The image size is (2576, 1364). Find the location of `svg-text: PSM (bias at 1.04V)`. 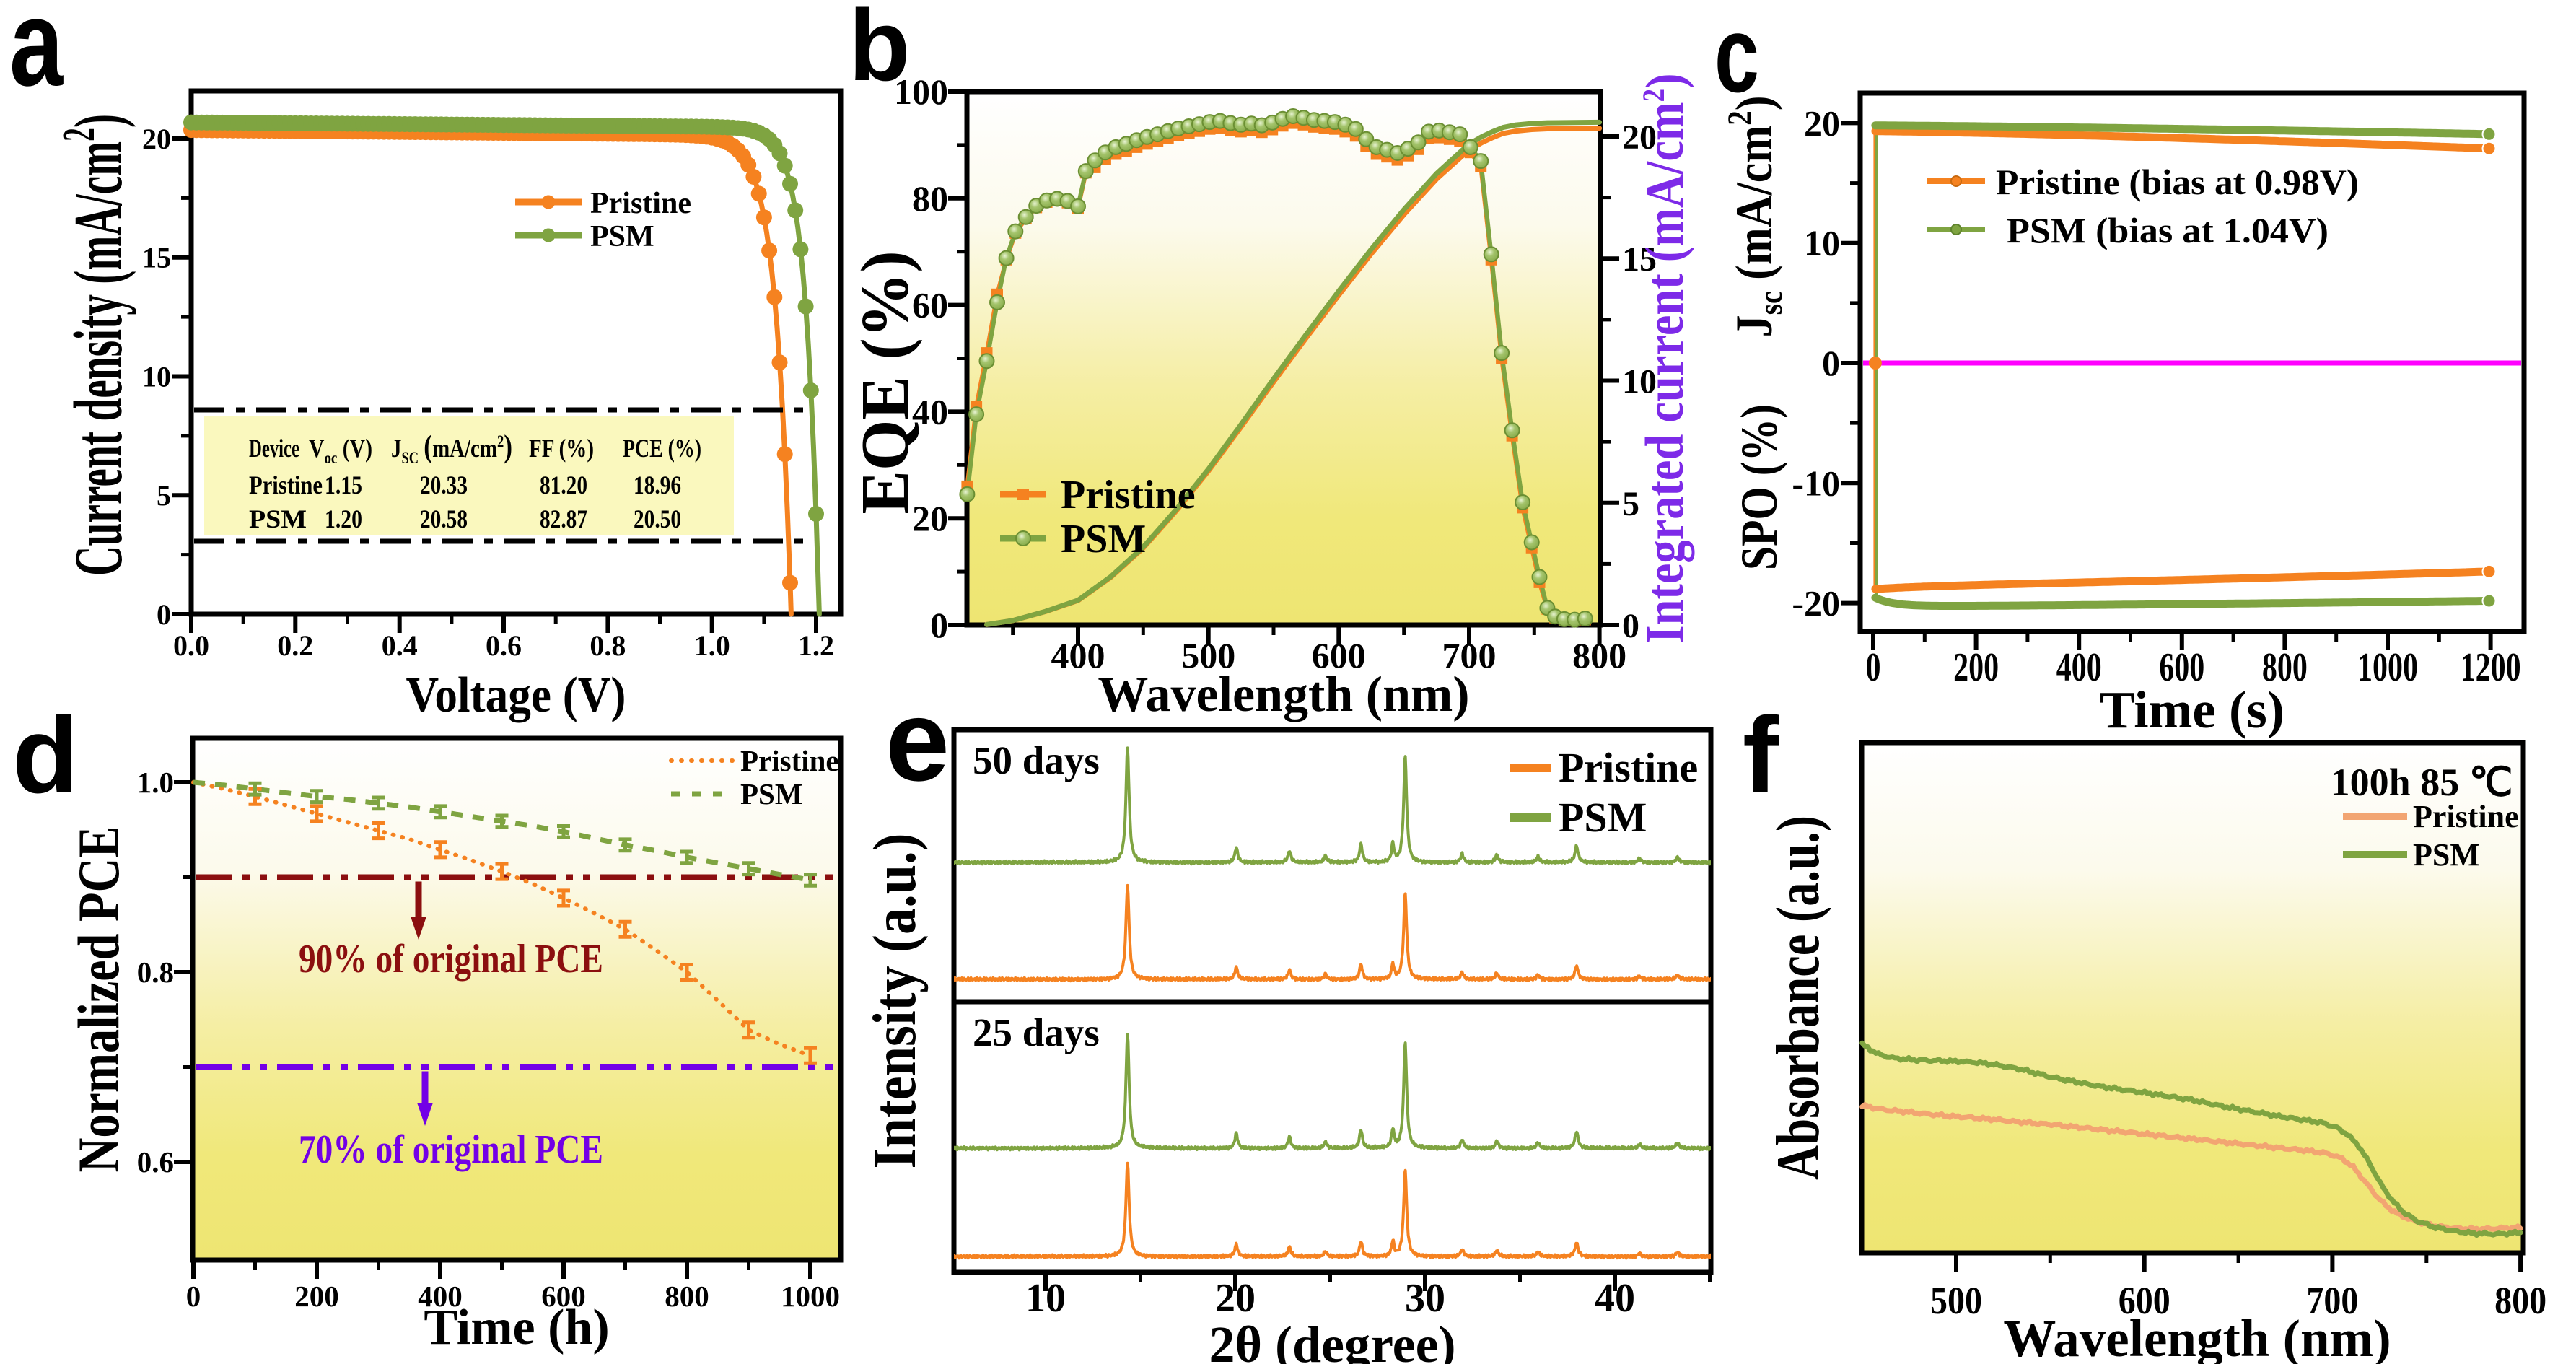

svg-text: PSM (bias at 1.04V) is located at coordinates (2168, 230).